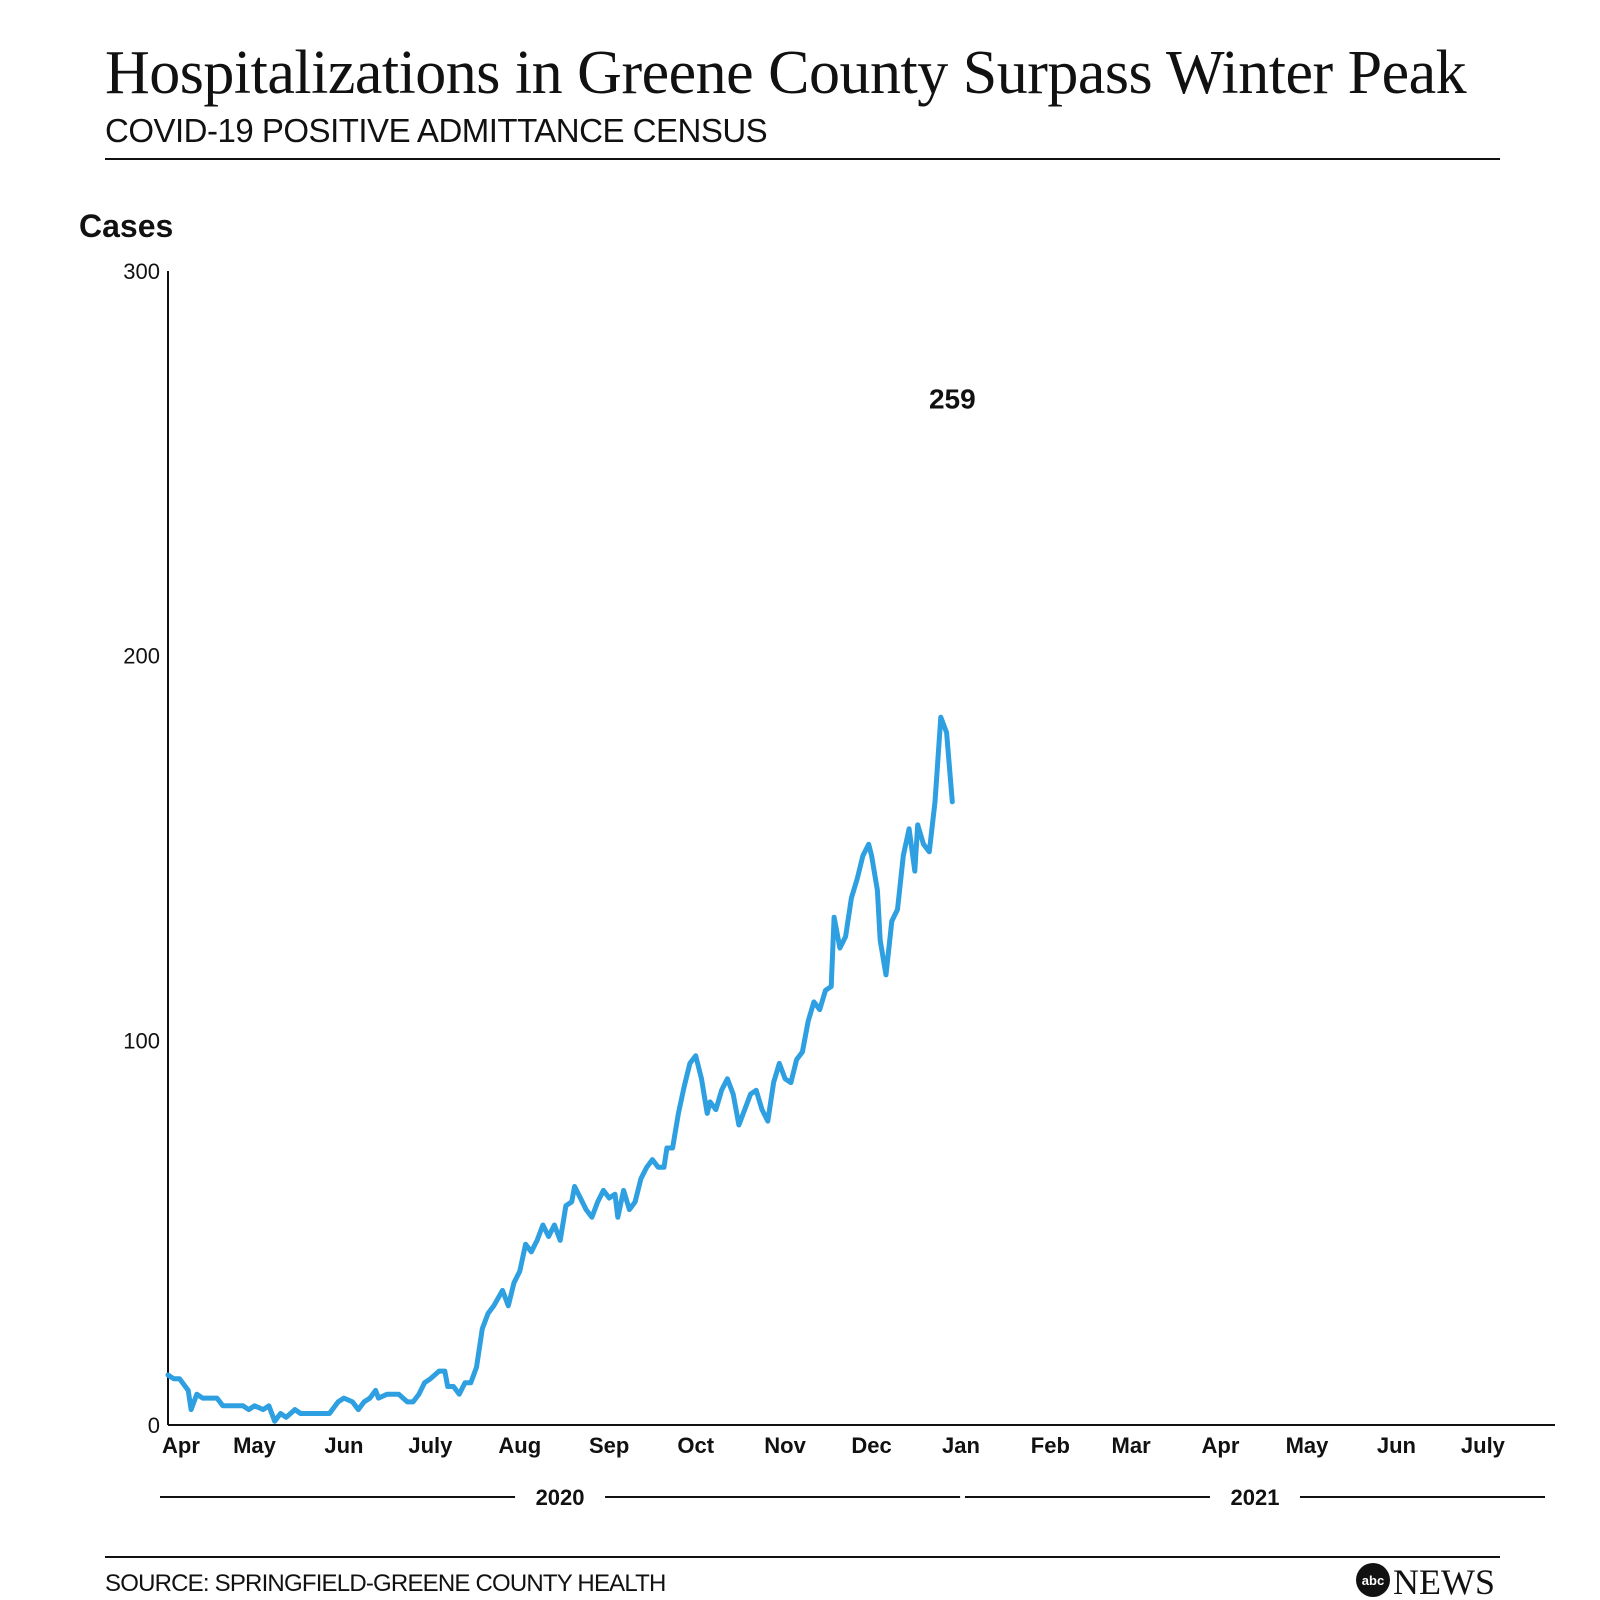  What do you see at coordinates (871, 1445) in the screenshot?
I see `x-tick-label: Dec` at bounding box center [871, 1445].